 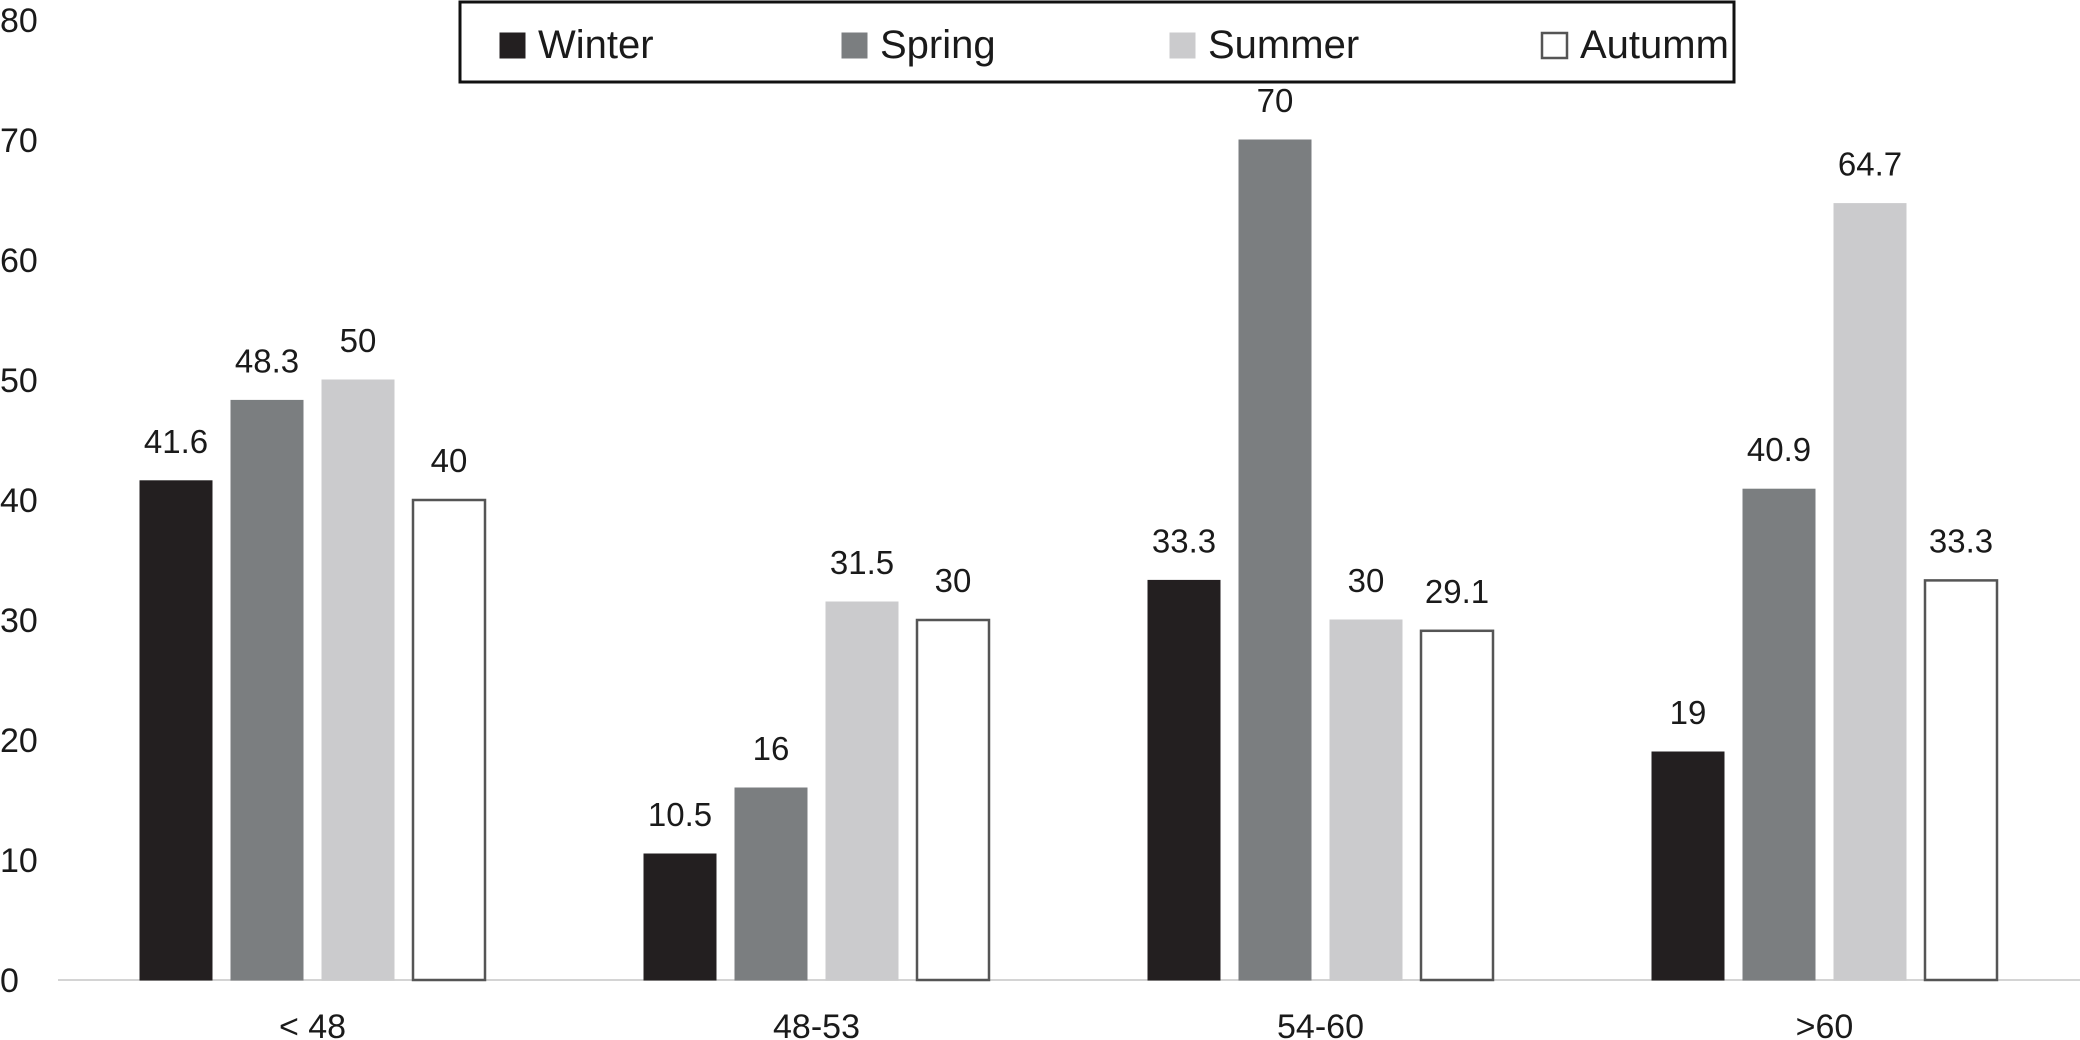 I want to click on legend: Winter Spring Summer Autumm, so click(x=1097, y=42).